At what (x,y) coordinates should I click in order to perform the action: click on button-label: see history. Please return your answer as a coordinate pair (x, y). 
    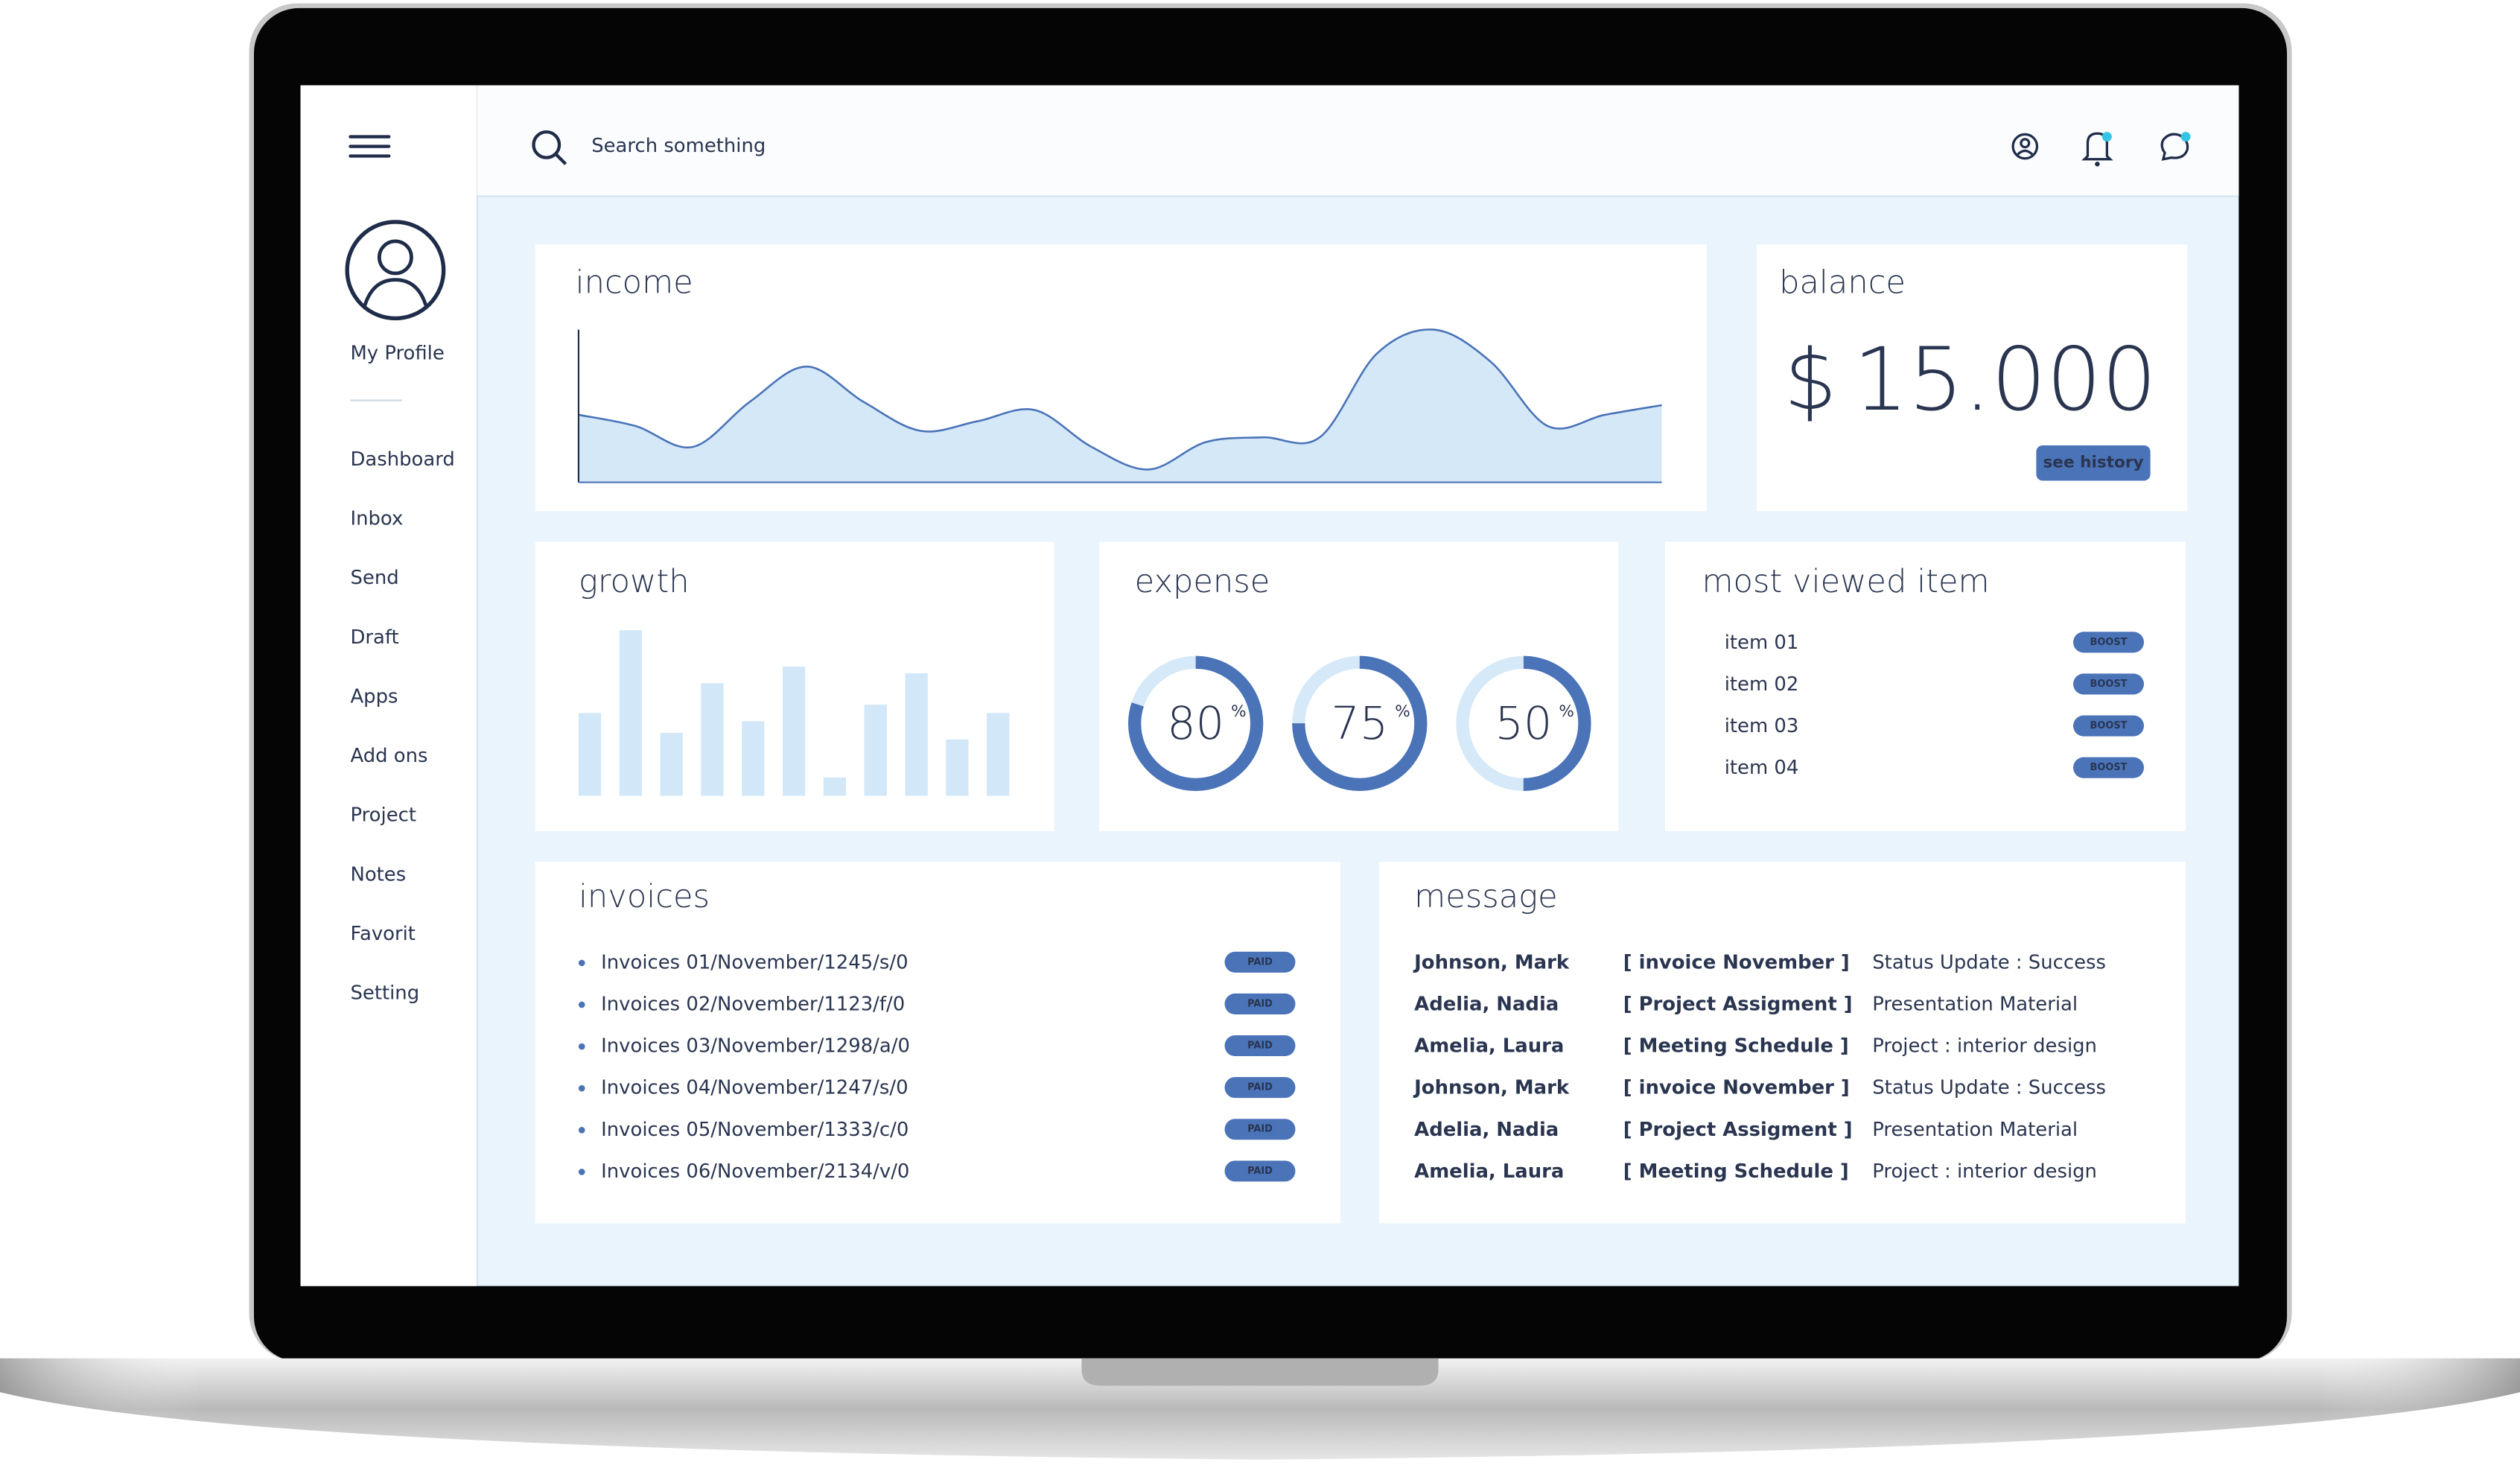
    Looking at the image, I should click on (2093, 463).